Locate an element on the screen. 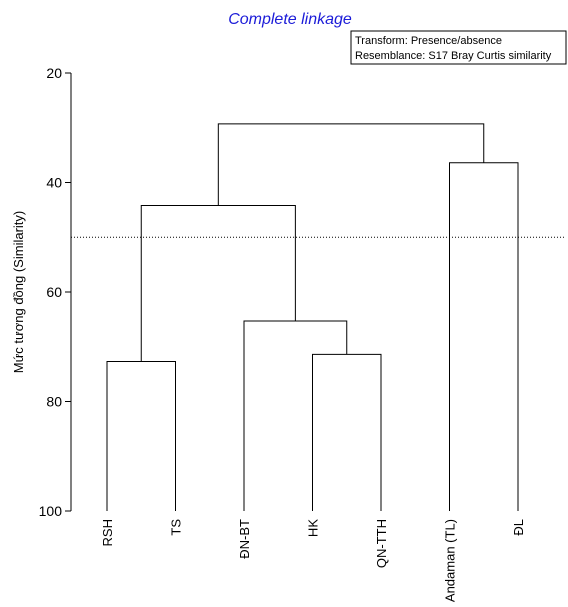 The image size is (568, 607). y-axis-label: Mức tương đồng (Similarity) is located at coordinates (18, 292).